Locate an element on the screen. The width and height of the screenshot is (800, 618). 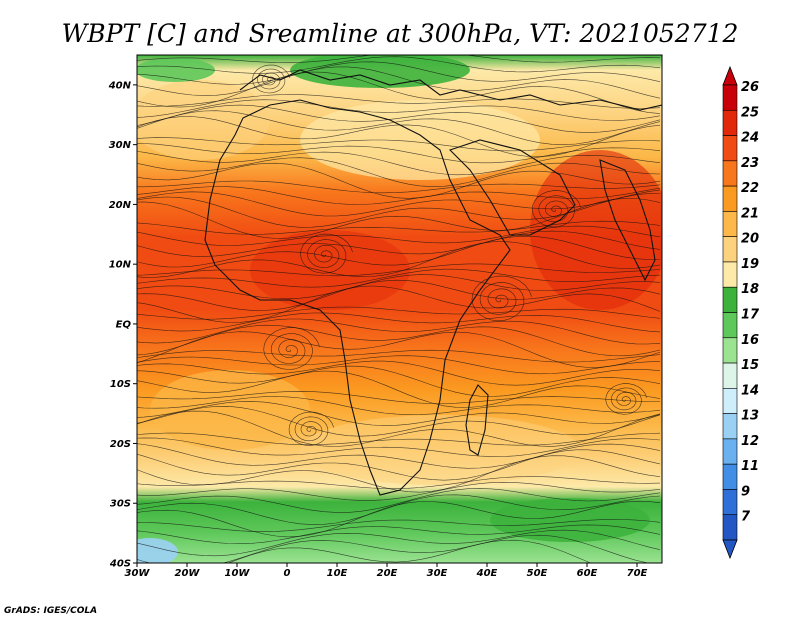
x-axis: 30W 20W 10W 0 10E 20E 30E 40E 50E 60E 70E is located at coordinates (386, 571).